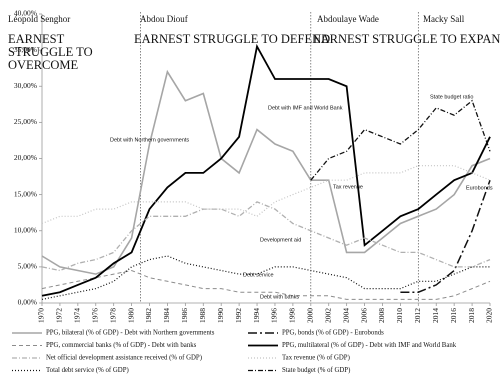 The image size is (500, 378). Describe the element at coordinates (327, 315) in the screenshot. I see `x-tick-label: 2002` at that location.